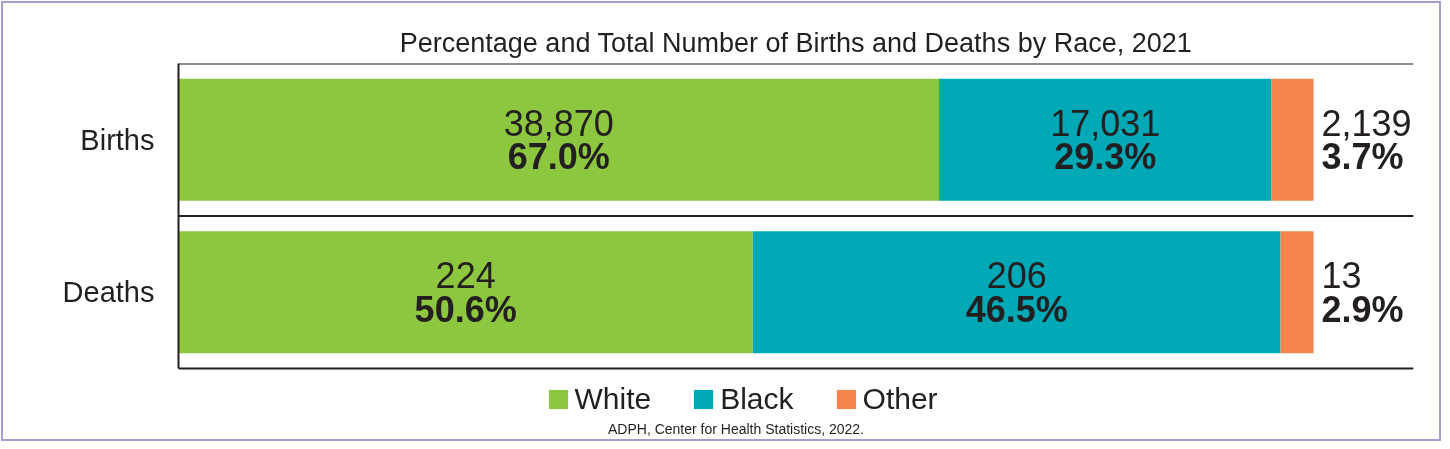  Describe the element at coordinates (900, 399) in the screenshot. I see `legend-label: Other` at that location.